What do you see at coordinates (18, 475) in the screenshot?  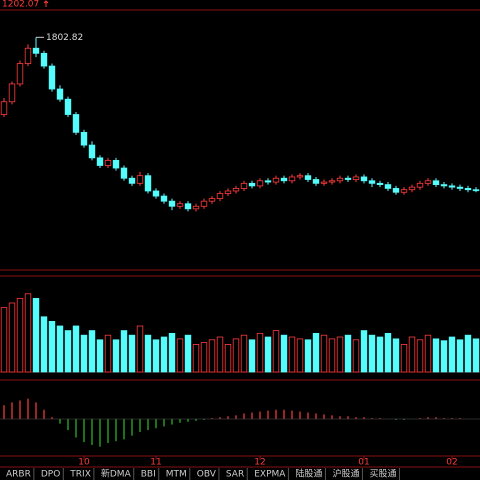 I see `indicator-tab: ARBR` at bounding box center [18, 475].